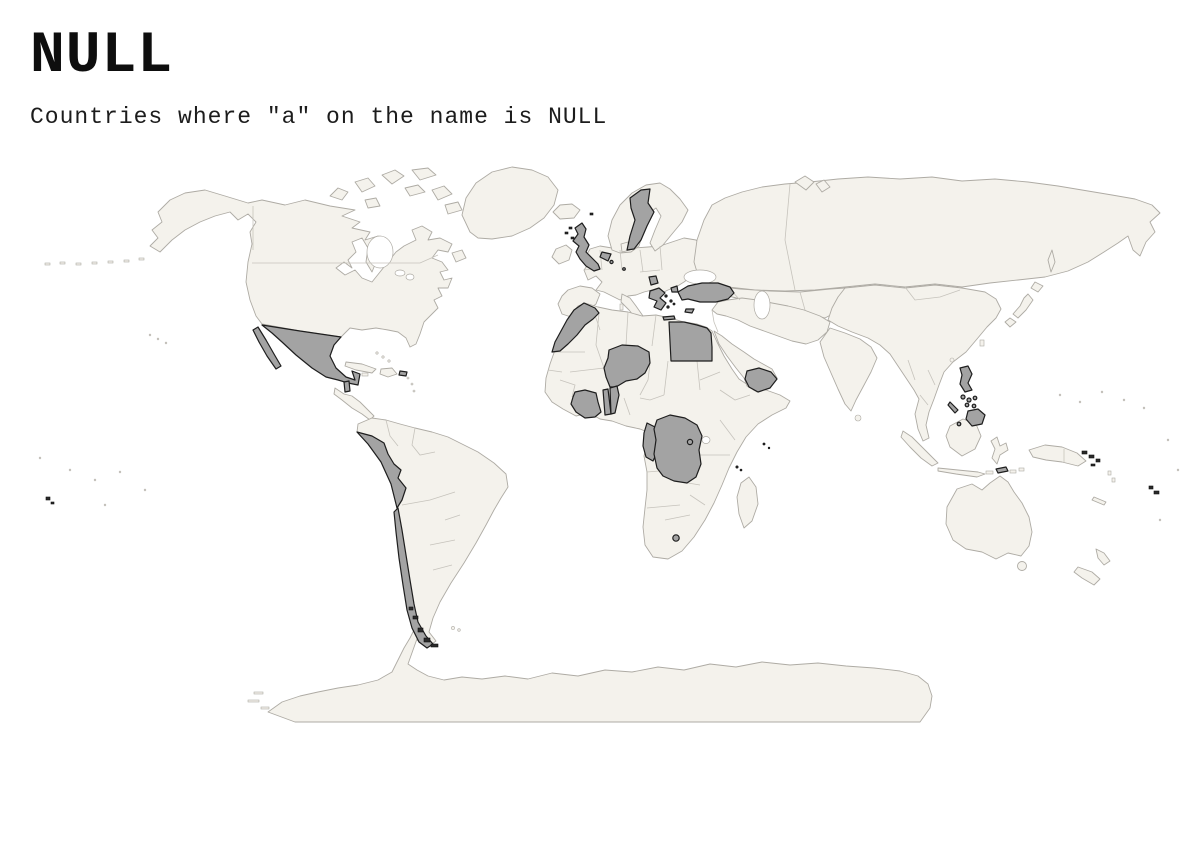 The height and width of the screenshot is (849, 1200). Describe the element at coordinates (690, 442) in the screenshot. I see `country-burundi` at that location.